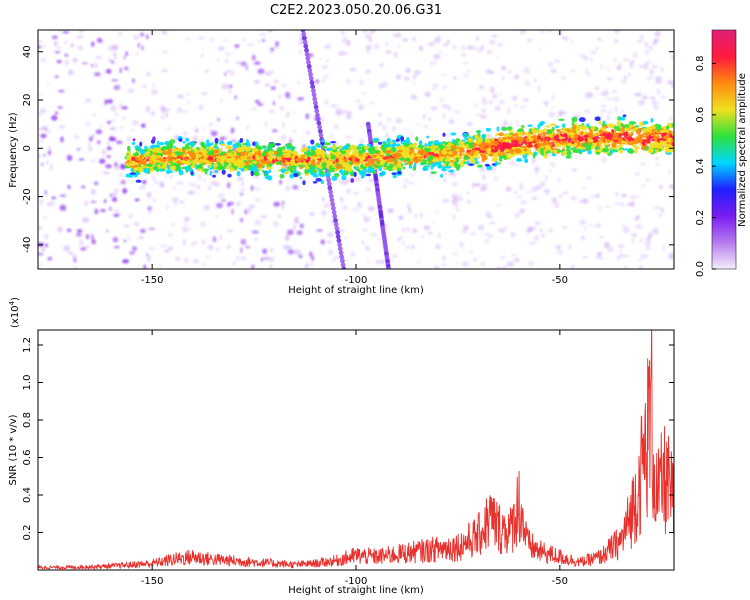  I want to click on spectrogram-y-tick-label: -20, so click(27, 196).